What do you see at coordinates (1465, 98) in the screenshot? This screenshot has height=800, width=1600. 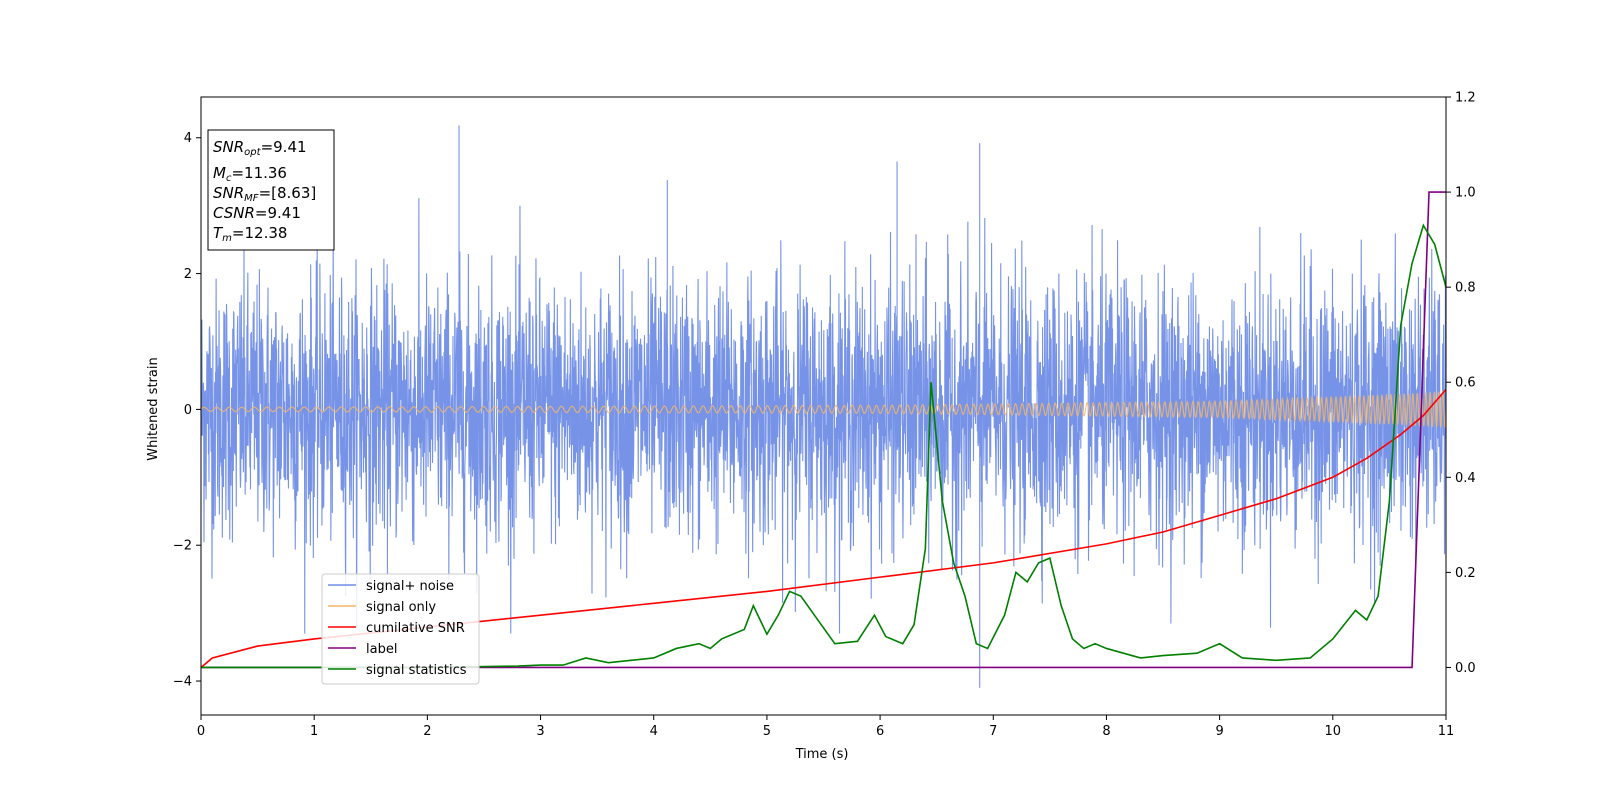 I see `y-right-tick-label: 1.2` at bounding box center [1465, 98].